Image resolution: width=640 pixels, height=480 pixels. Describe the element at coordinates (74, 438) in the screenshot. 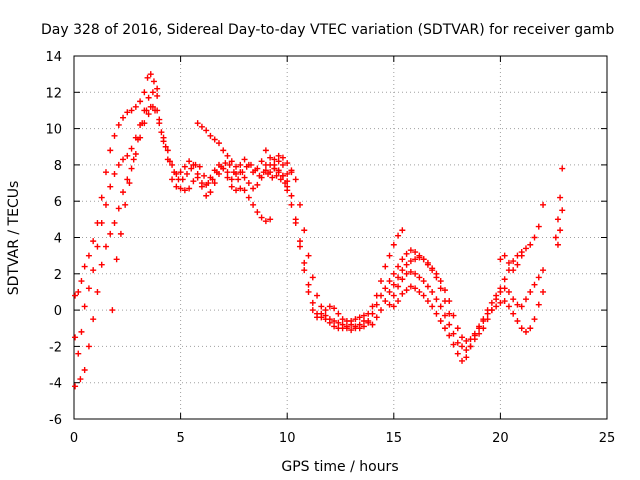

I see `x-tick-label: 0` at that location.